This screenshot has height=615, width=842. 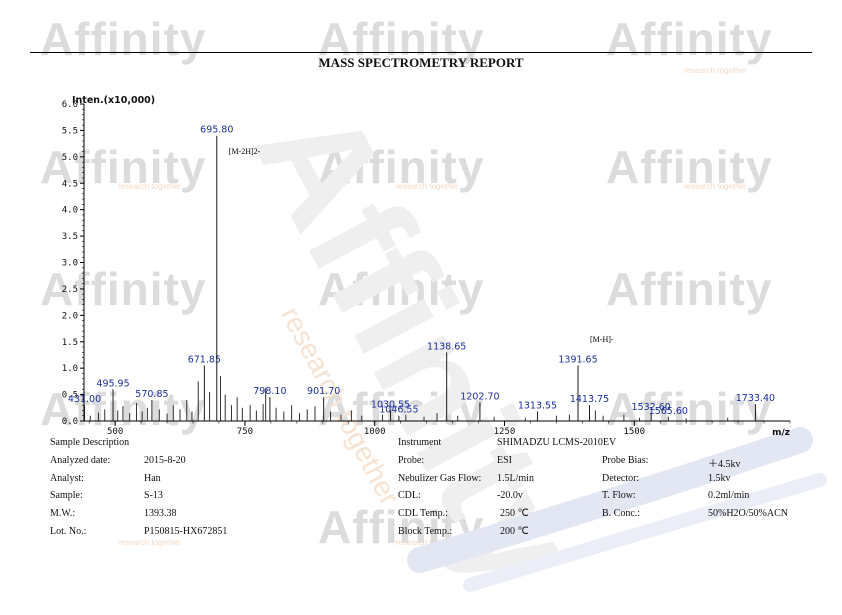 I want to click on y-tick-label: 6.0, so click(x=70, y=105).